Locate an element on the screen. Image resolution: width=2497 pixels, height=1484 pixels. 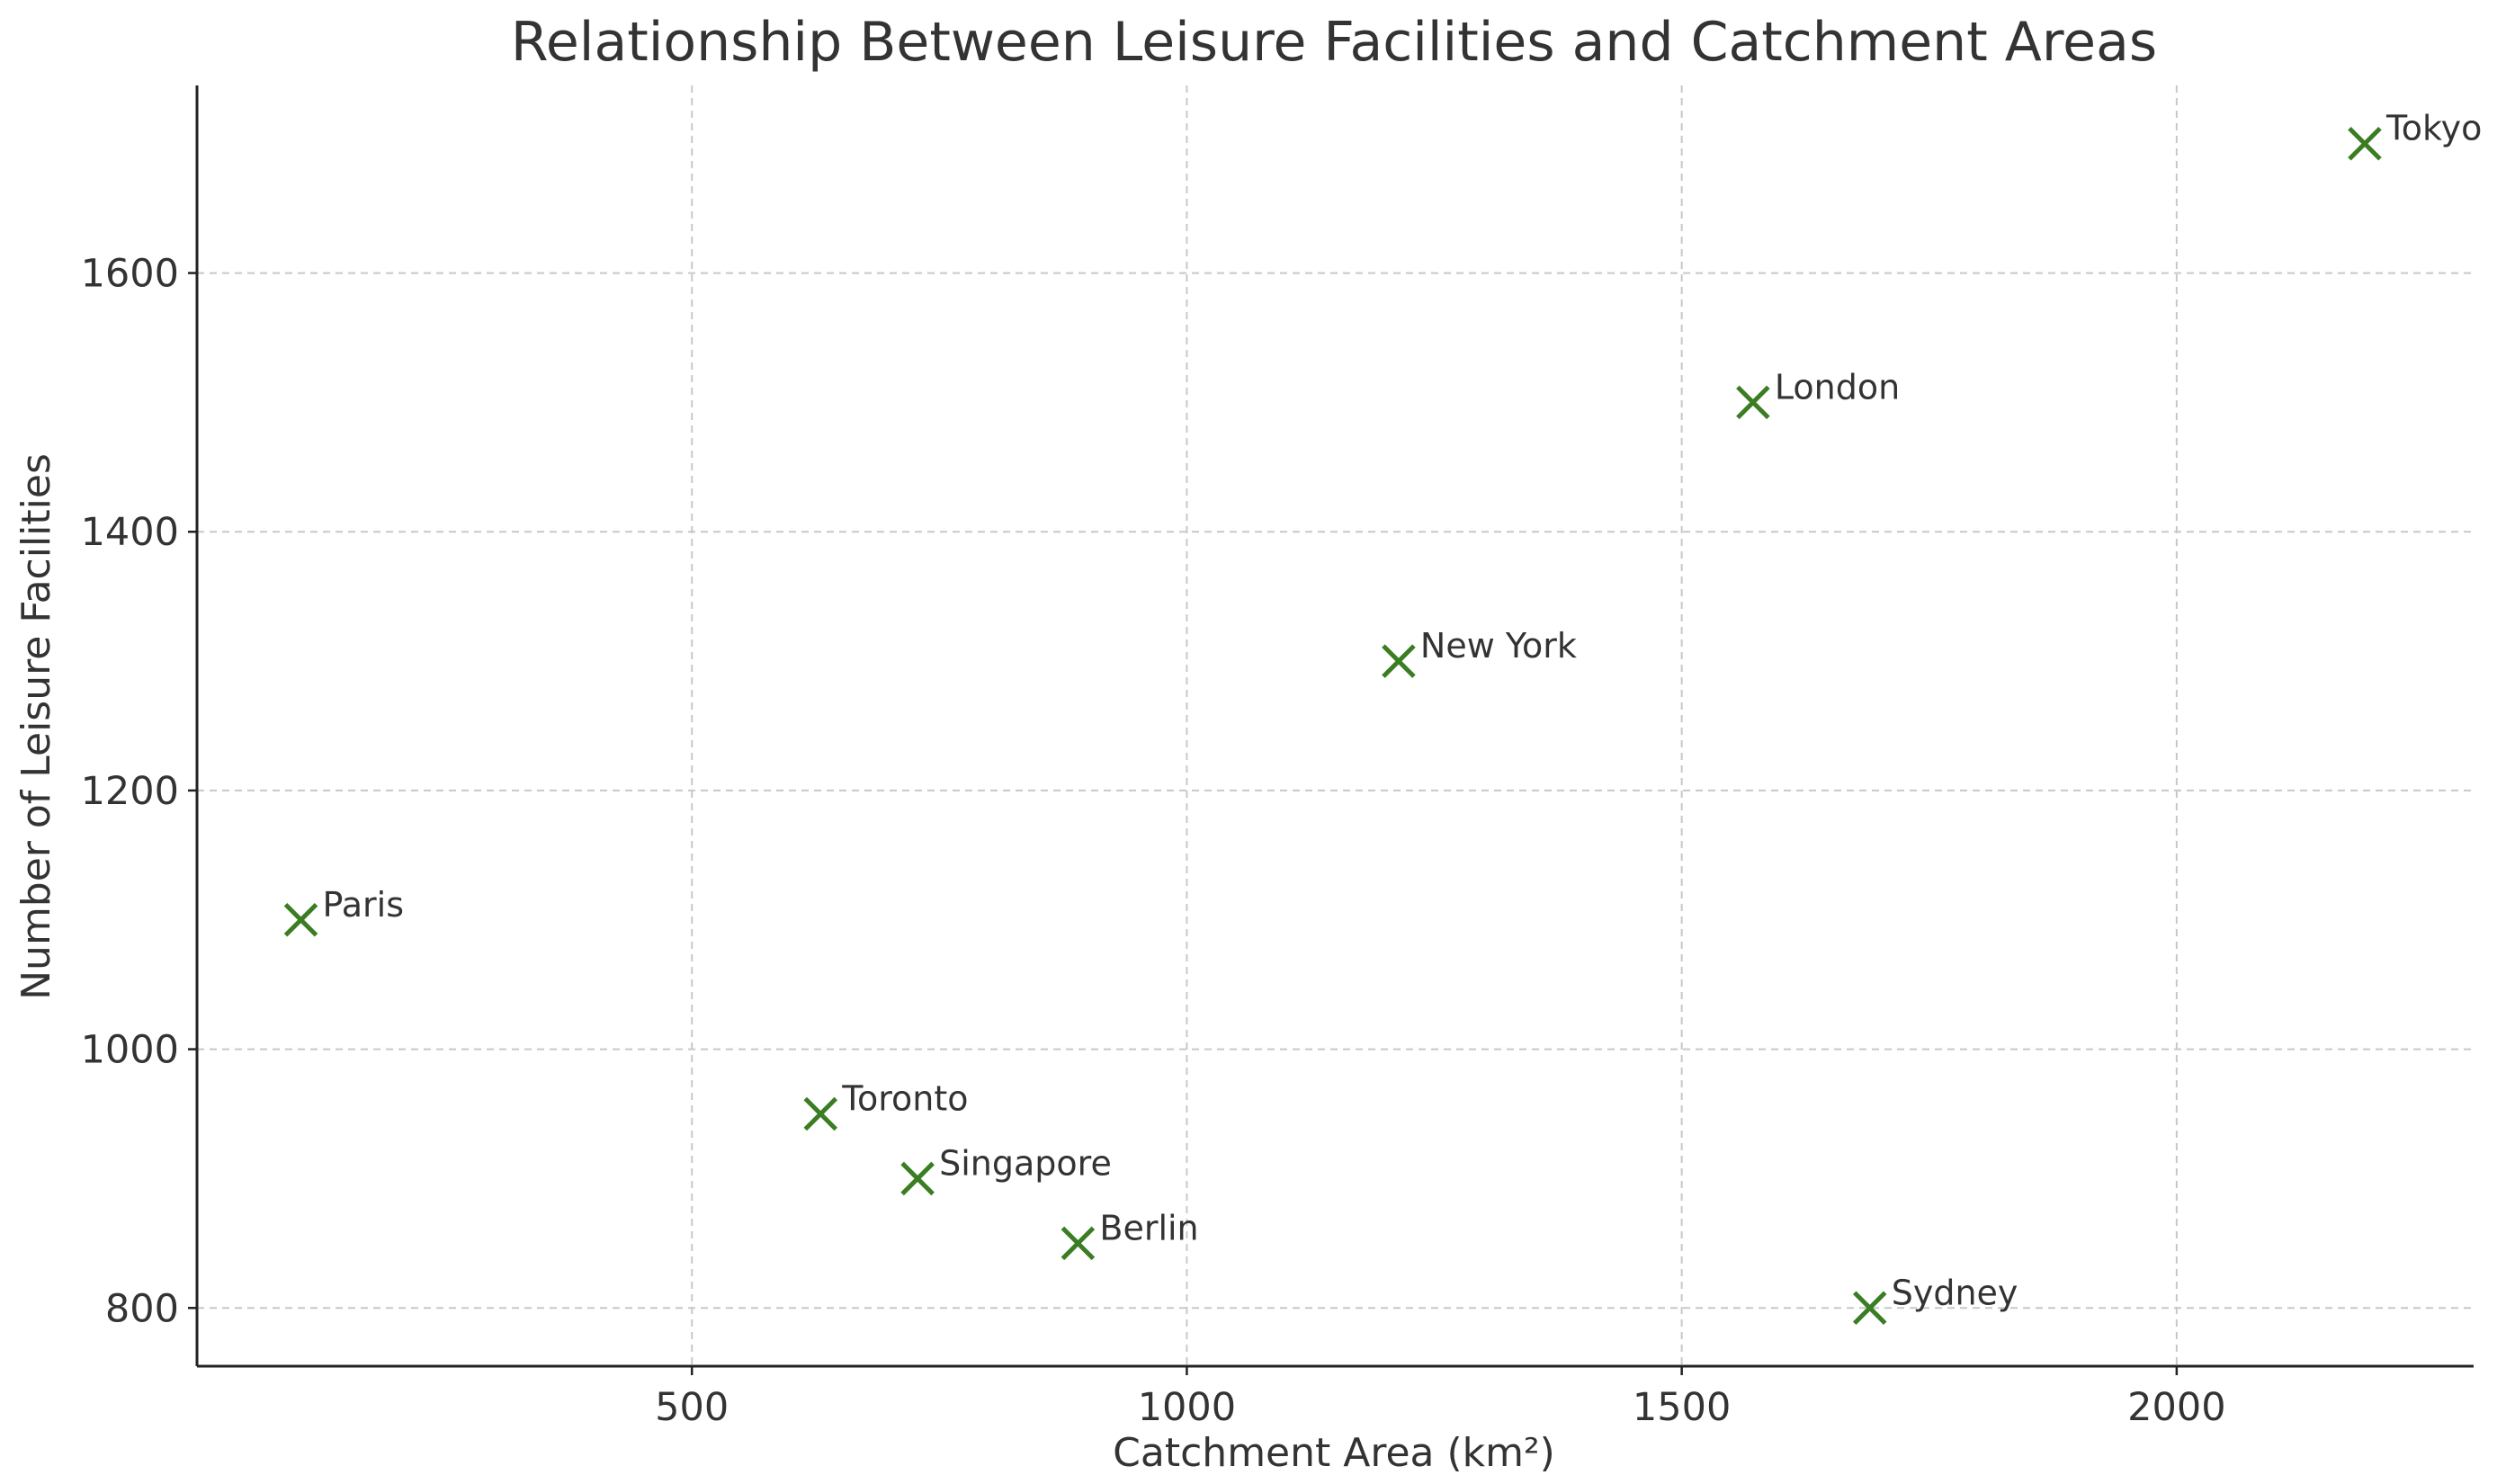
point-label-tokyo: Tokyo is located at coordinates (2433, 128).